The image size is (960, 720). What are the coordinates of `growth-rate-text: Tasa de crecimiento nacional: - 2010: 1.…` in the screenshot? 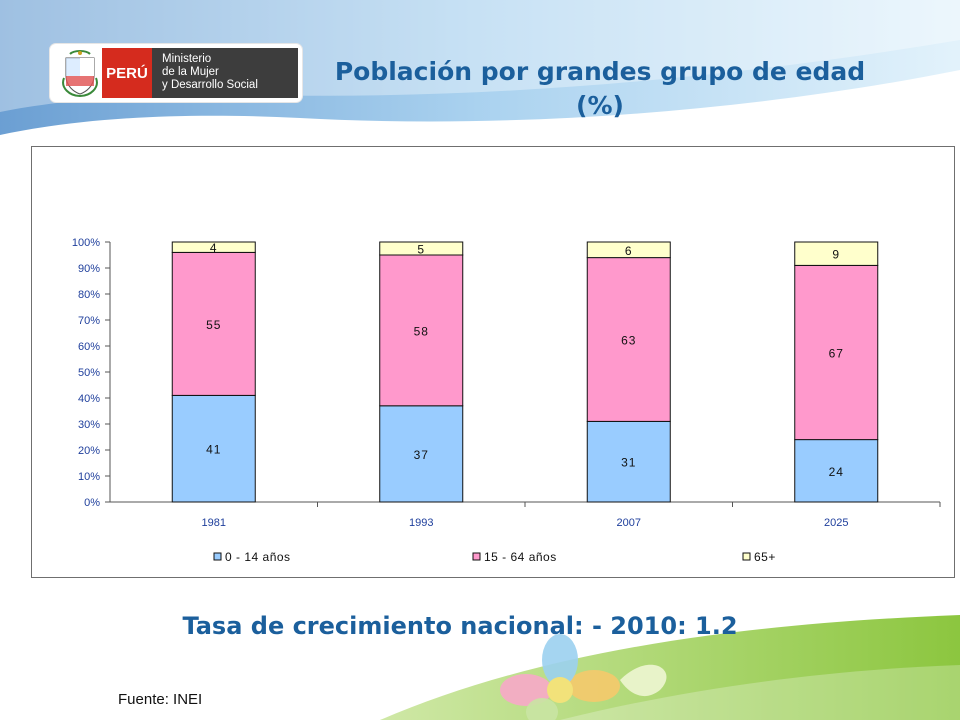 It's located at (460, 626).